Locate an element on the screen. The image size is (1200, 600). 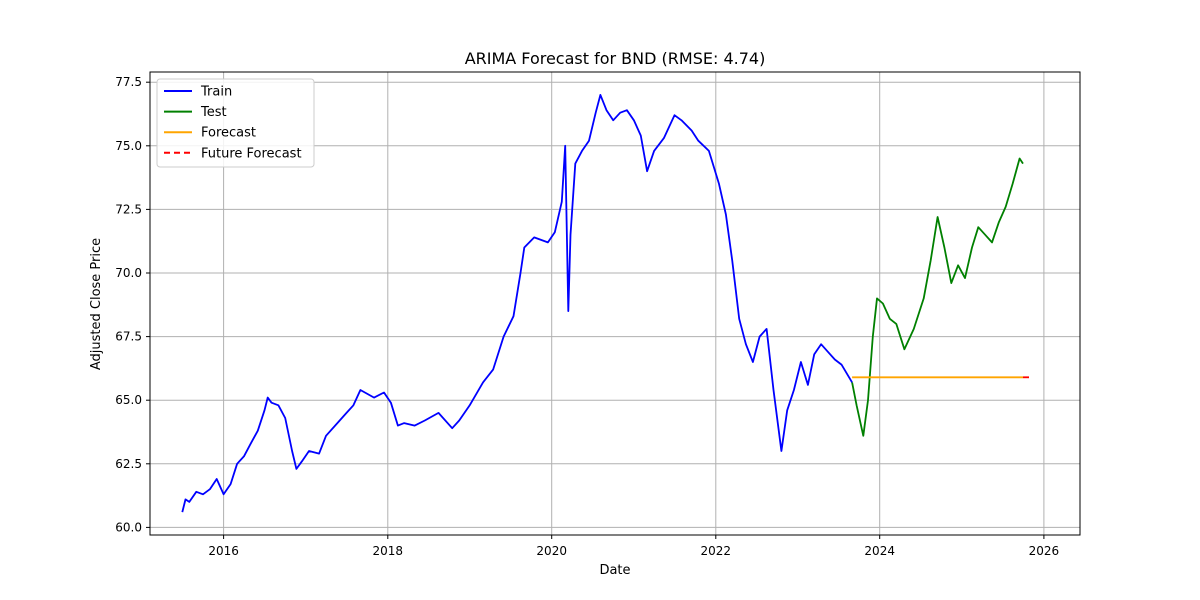
y-tick-label: 65.0 is located at coordinates (128, 400).